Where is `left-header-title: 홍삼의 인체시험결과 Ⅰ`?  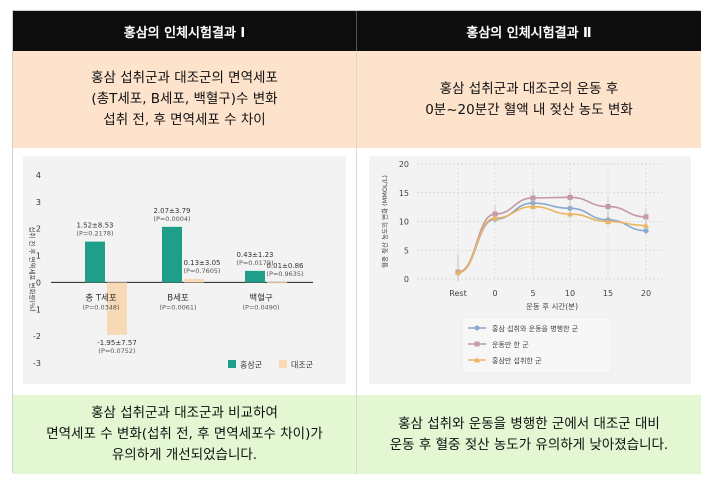
left-header-title: 홍삼의 인체시험결과 Ⅰ is located at coordinates (184, 33).